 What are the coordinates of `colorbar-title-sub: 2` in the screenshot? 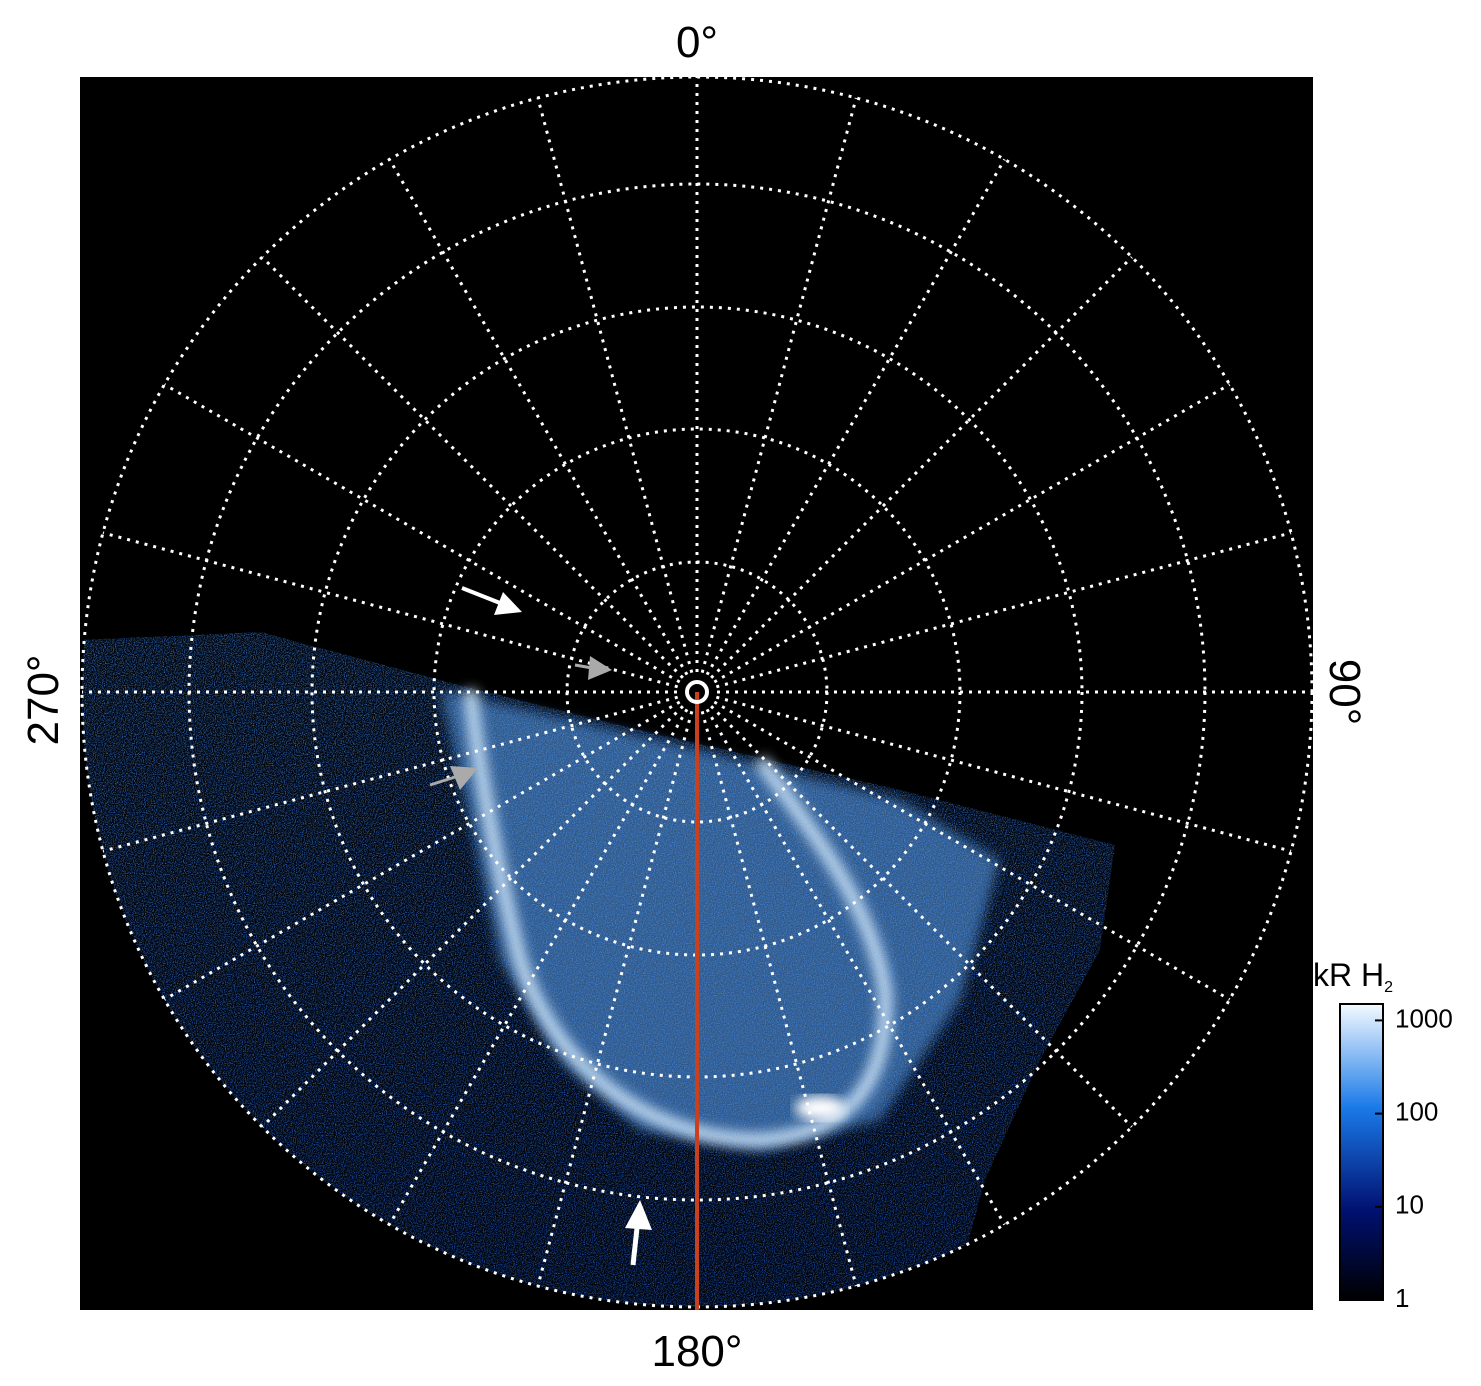 It's located at (1388, 987).